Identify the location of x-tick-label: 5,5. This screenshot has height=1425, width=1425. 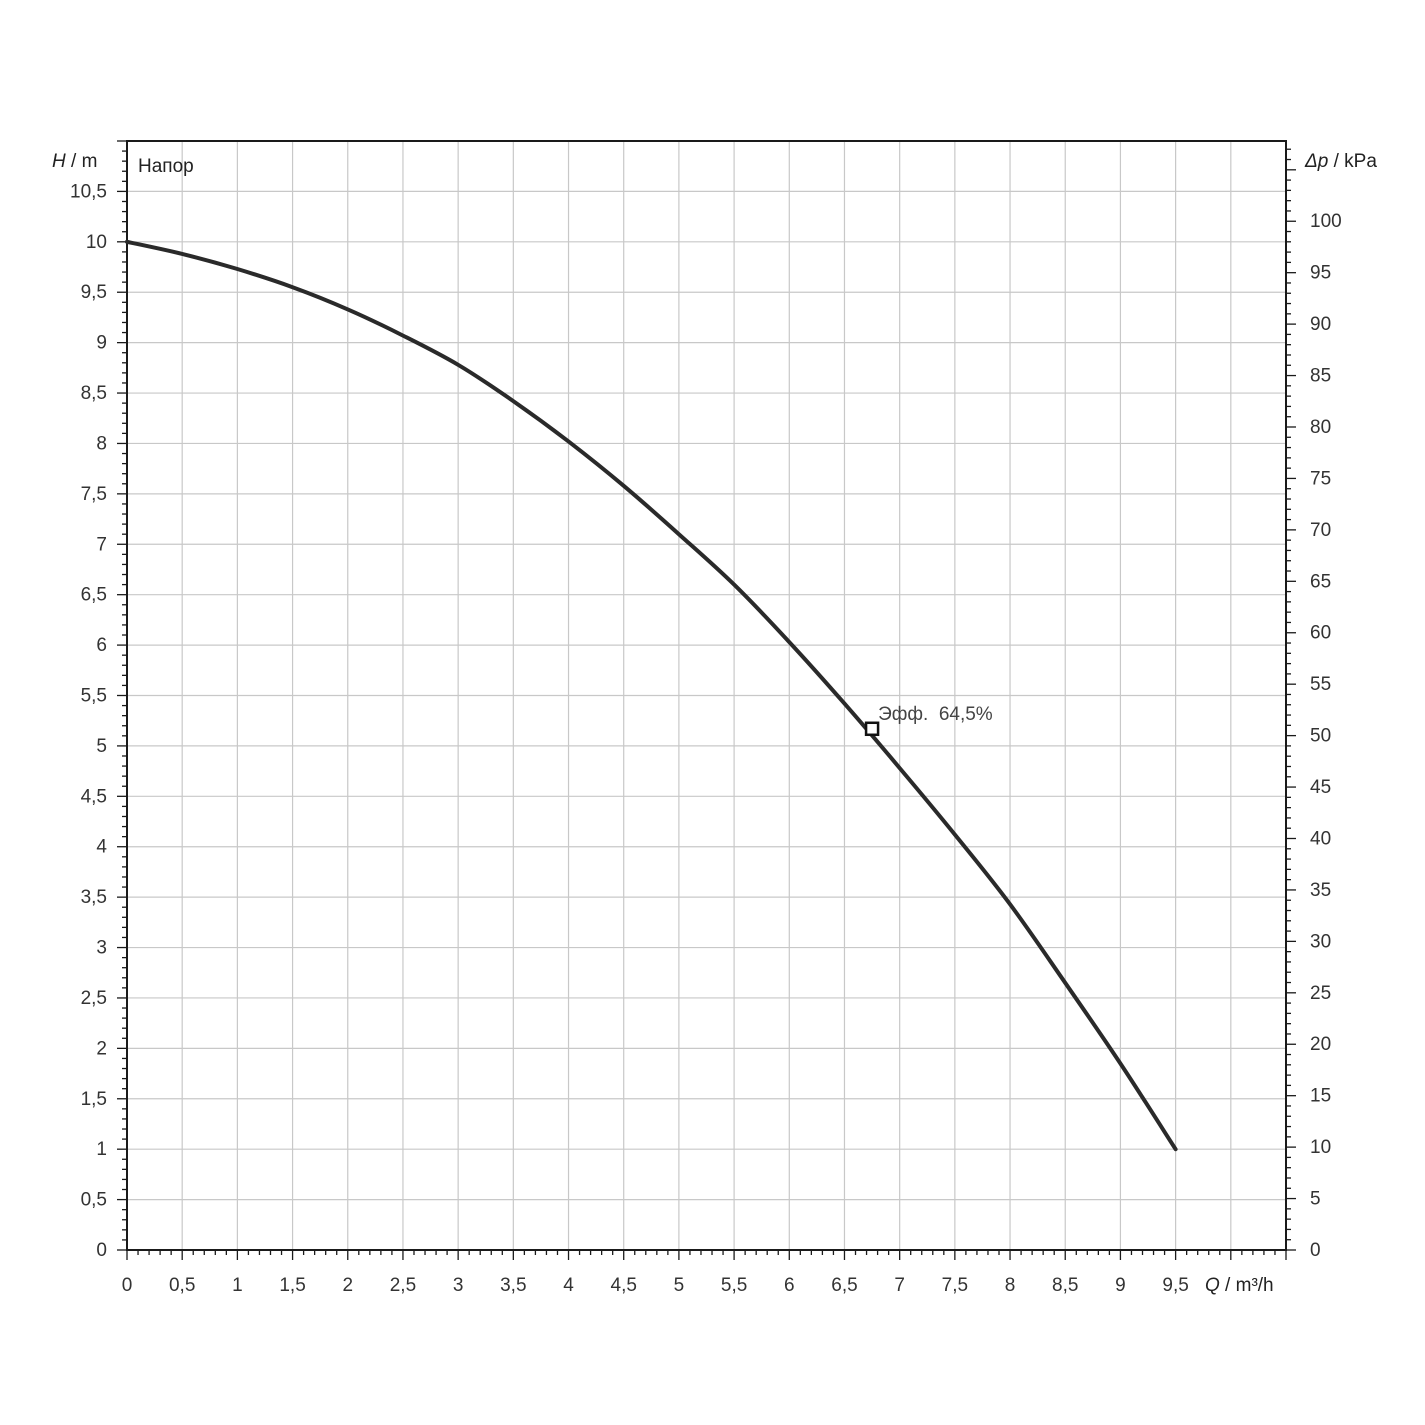
(734, 1285).